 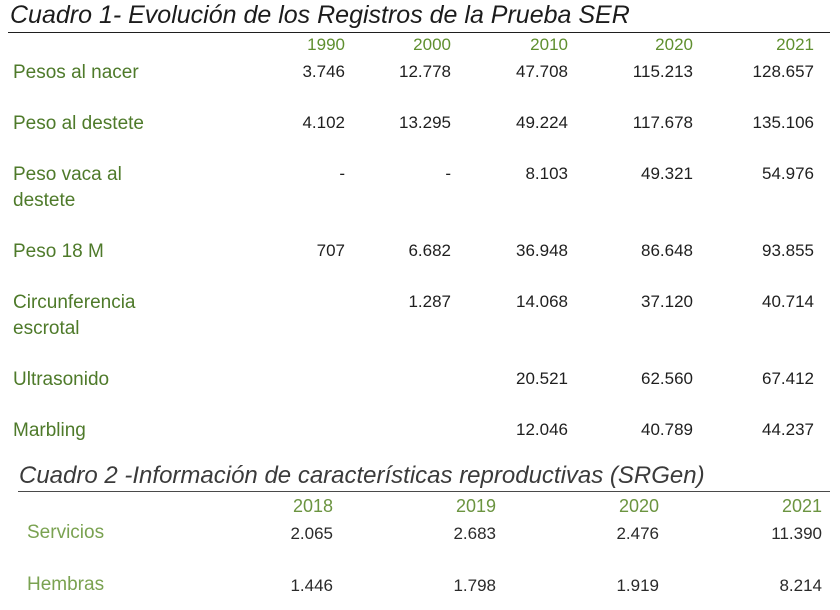 What do you see at coordinates (424, 491) in the screenshot?
I see `table2-top-rule` at bounding box center [424, 491].